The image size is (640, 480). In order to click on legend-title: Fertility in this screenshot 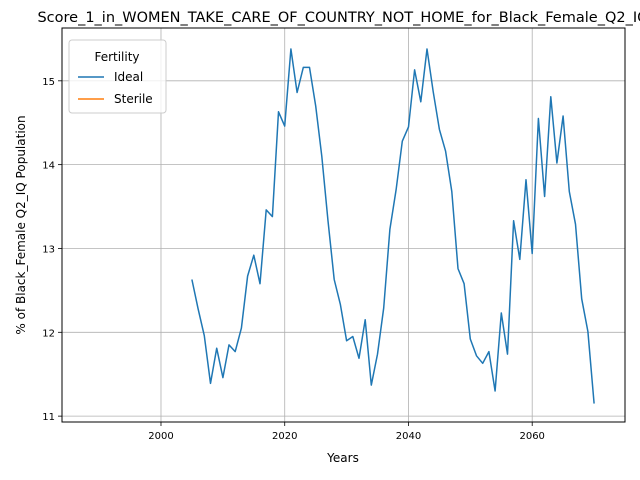, I will do `click(116, 57)`.